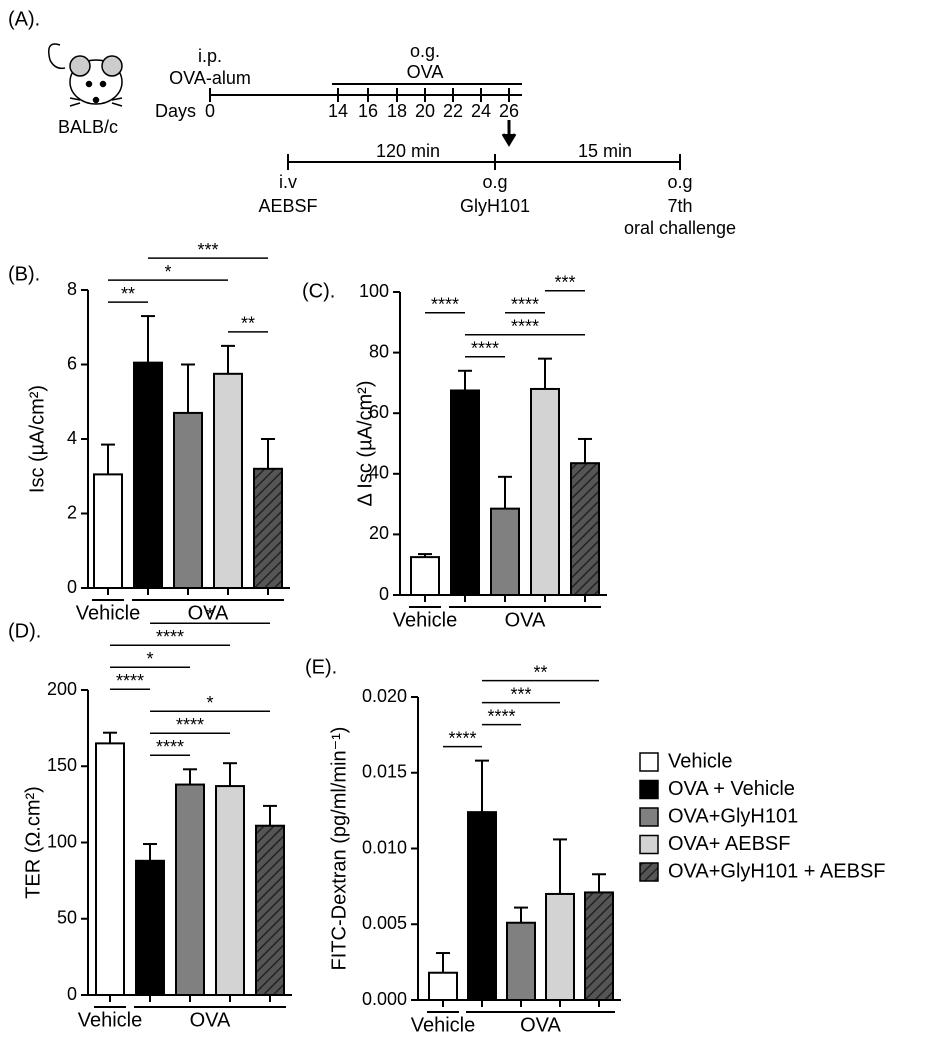 This screenshot has width=945, height=1050. I want to click on y-tick-label: 150, so click(62, 765).